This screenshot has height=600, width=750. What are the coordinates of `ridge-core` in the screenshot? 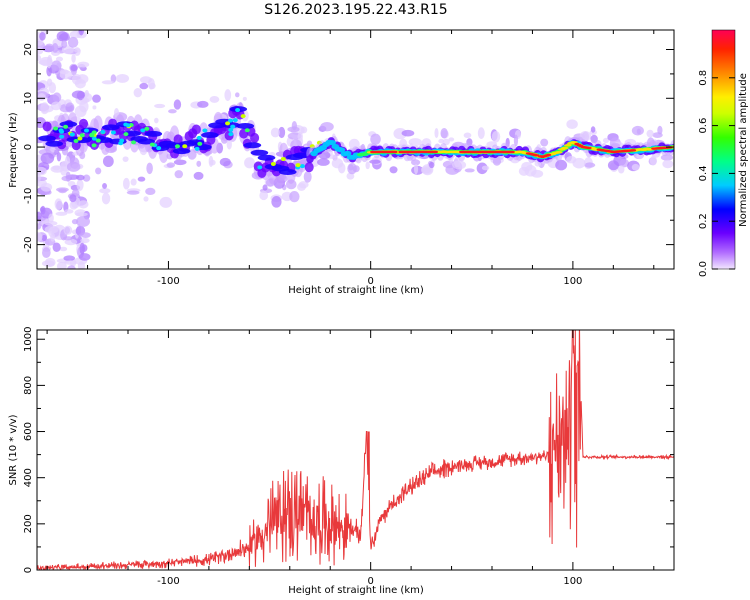 It's located at (536, 155).